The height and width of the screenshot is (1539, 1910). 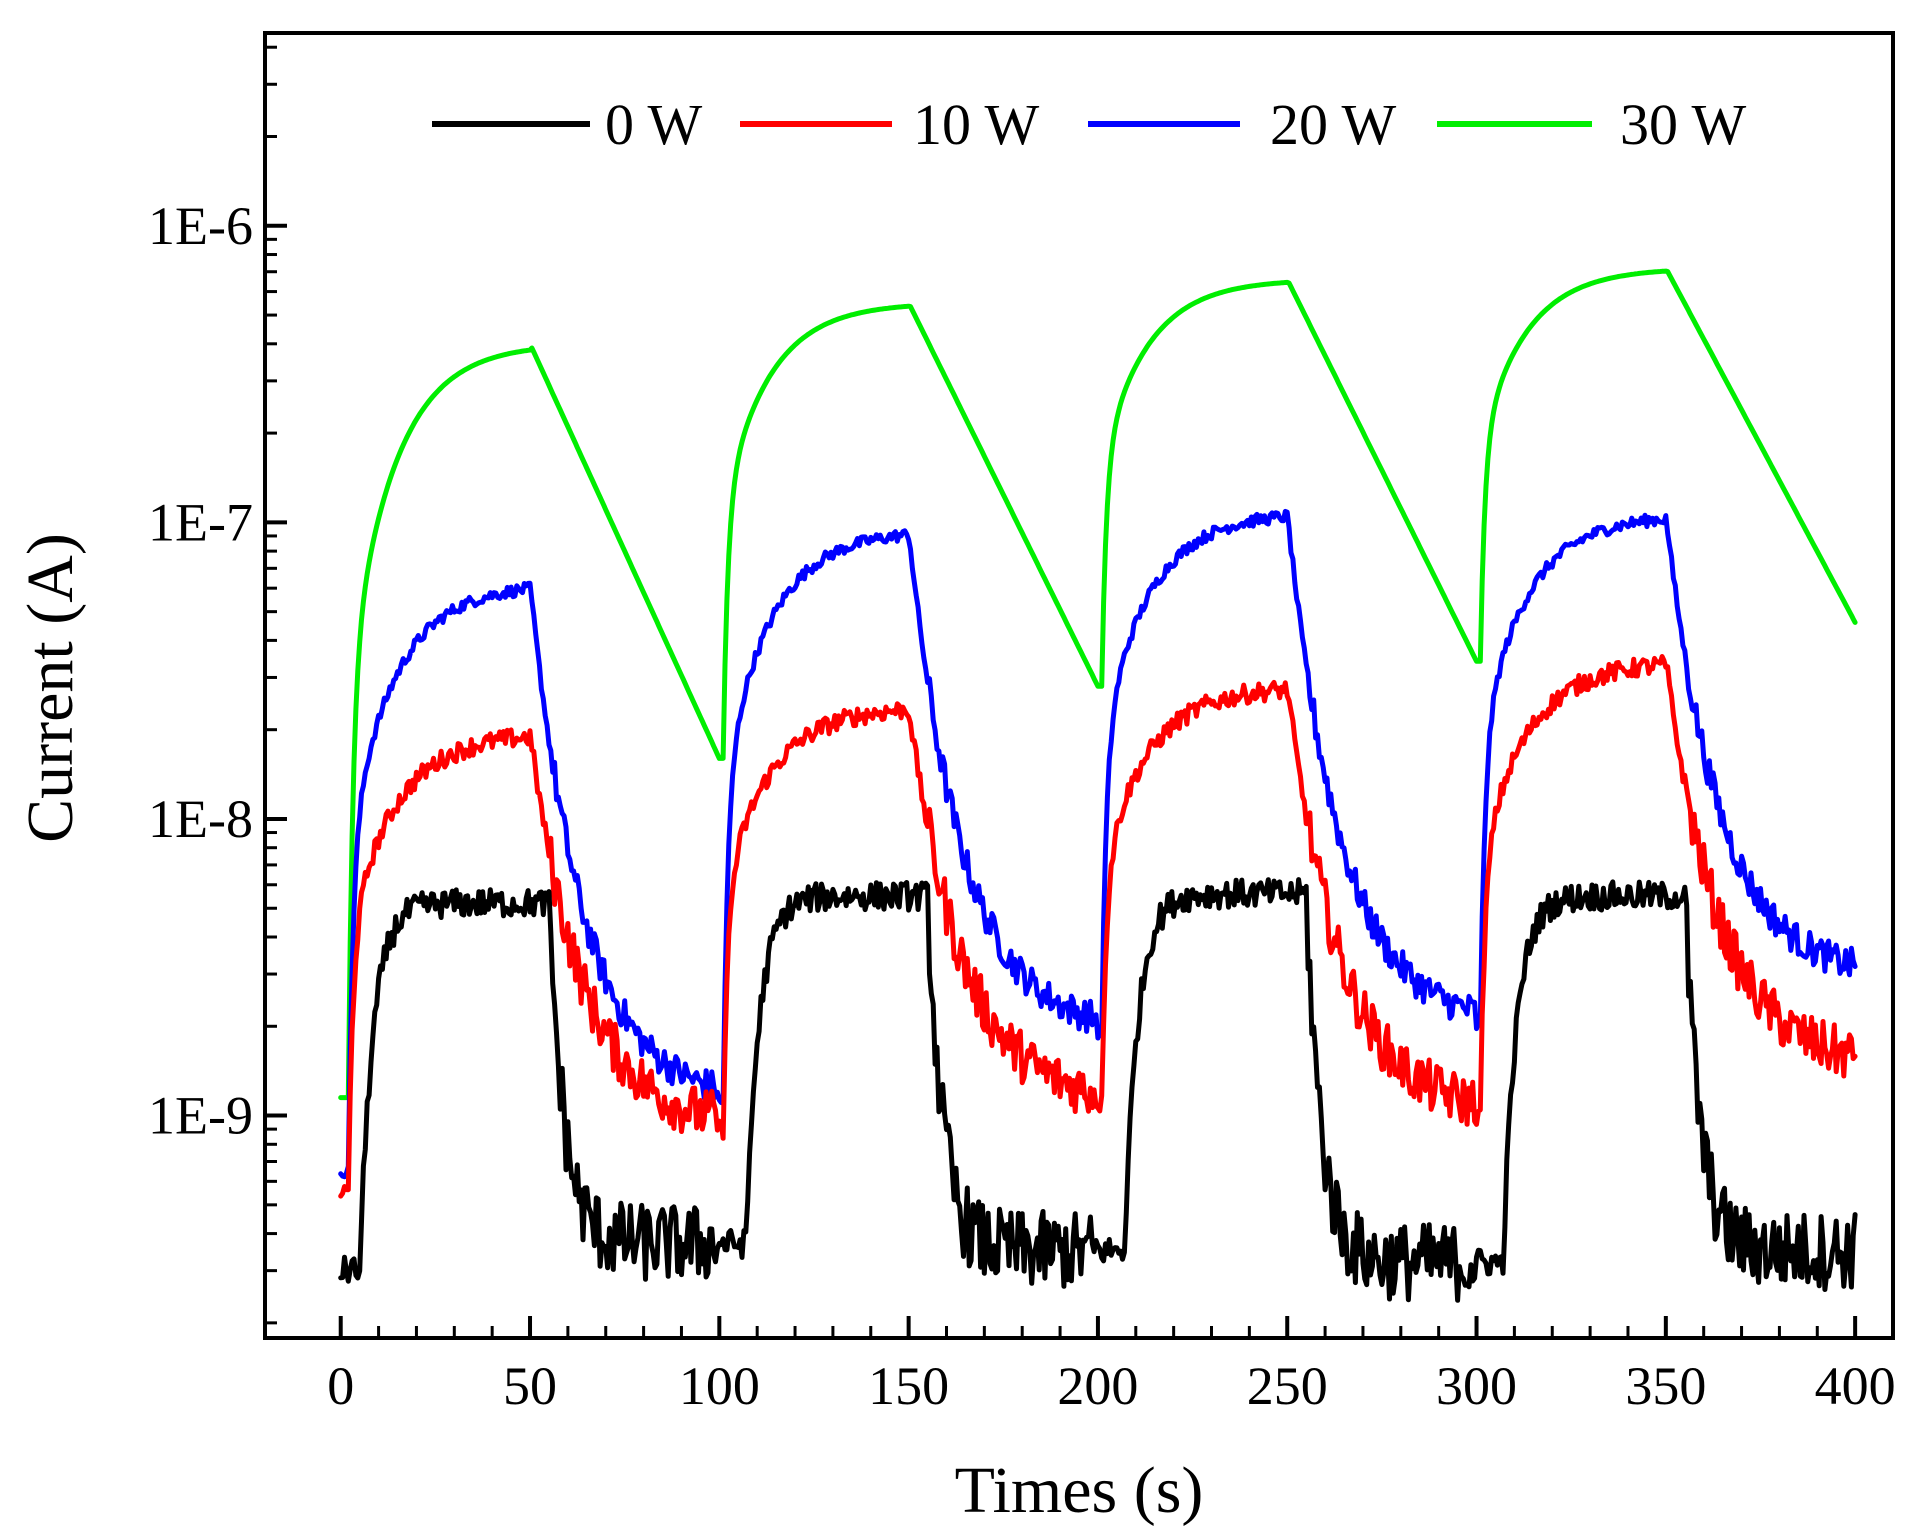 What do you see at coordinates (719, 1386) in the screenshot?
I see `x-tick-label: 100` at bounding box center [719, 1386].